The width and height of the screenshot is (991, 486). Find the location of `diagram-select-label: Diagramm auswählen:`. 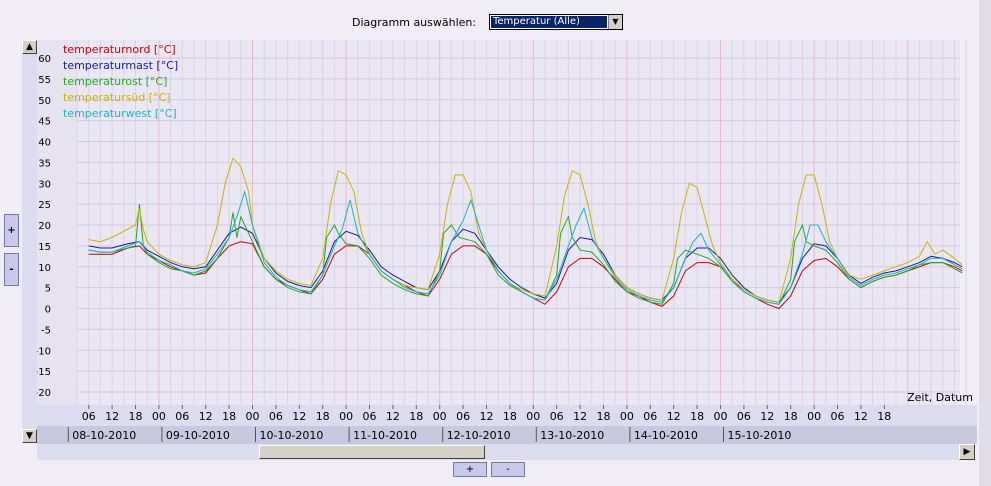

diagram-select-label: Diagramm auswählen: is located at coordinates (414, 22).